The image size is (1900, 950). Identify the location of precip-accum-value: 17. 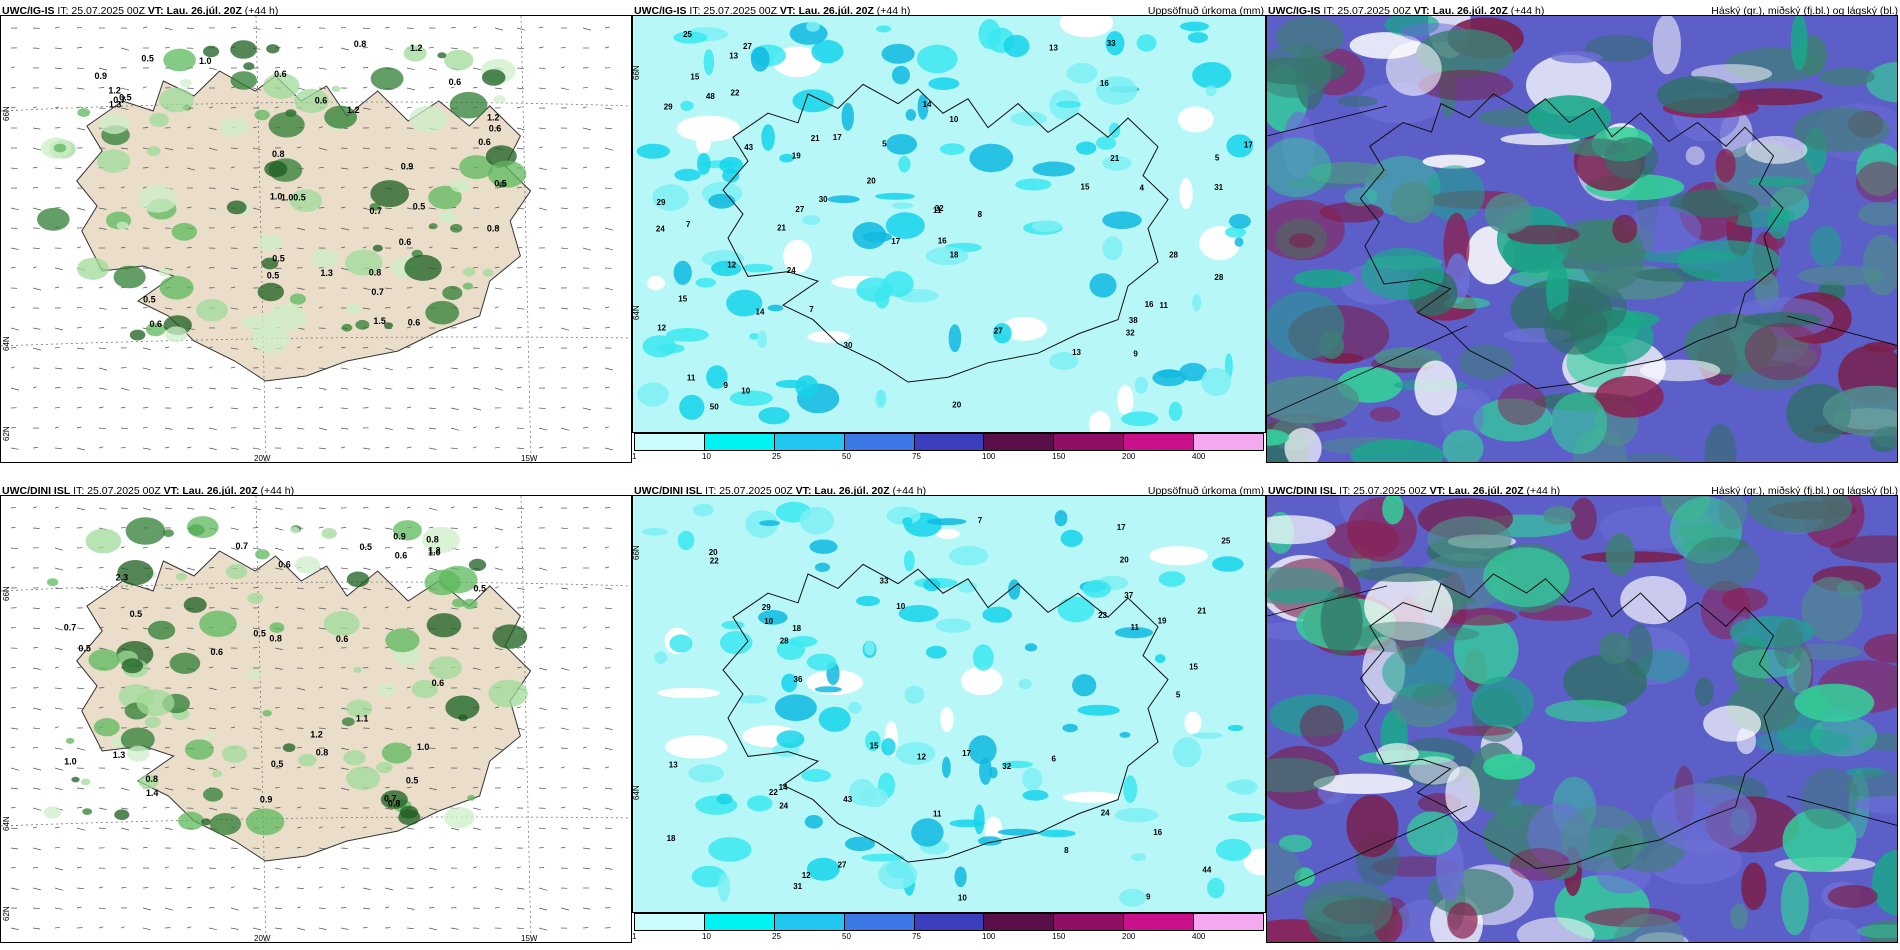
(1248, 144).